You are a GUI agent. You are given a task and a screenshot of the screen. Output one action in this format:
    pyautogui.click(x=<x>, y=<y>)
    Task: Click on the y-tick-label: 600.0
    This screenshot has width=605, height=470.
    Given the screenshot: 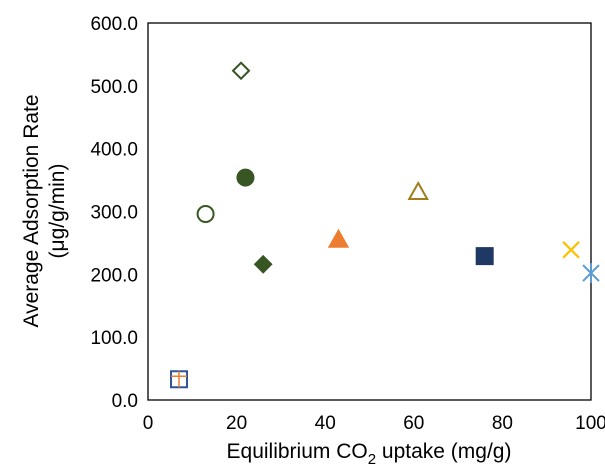 What is the action you would take?
    pyautogui.click(x=114, y=24)
    